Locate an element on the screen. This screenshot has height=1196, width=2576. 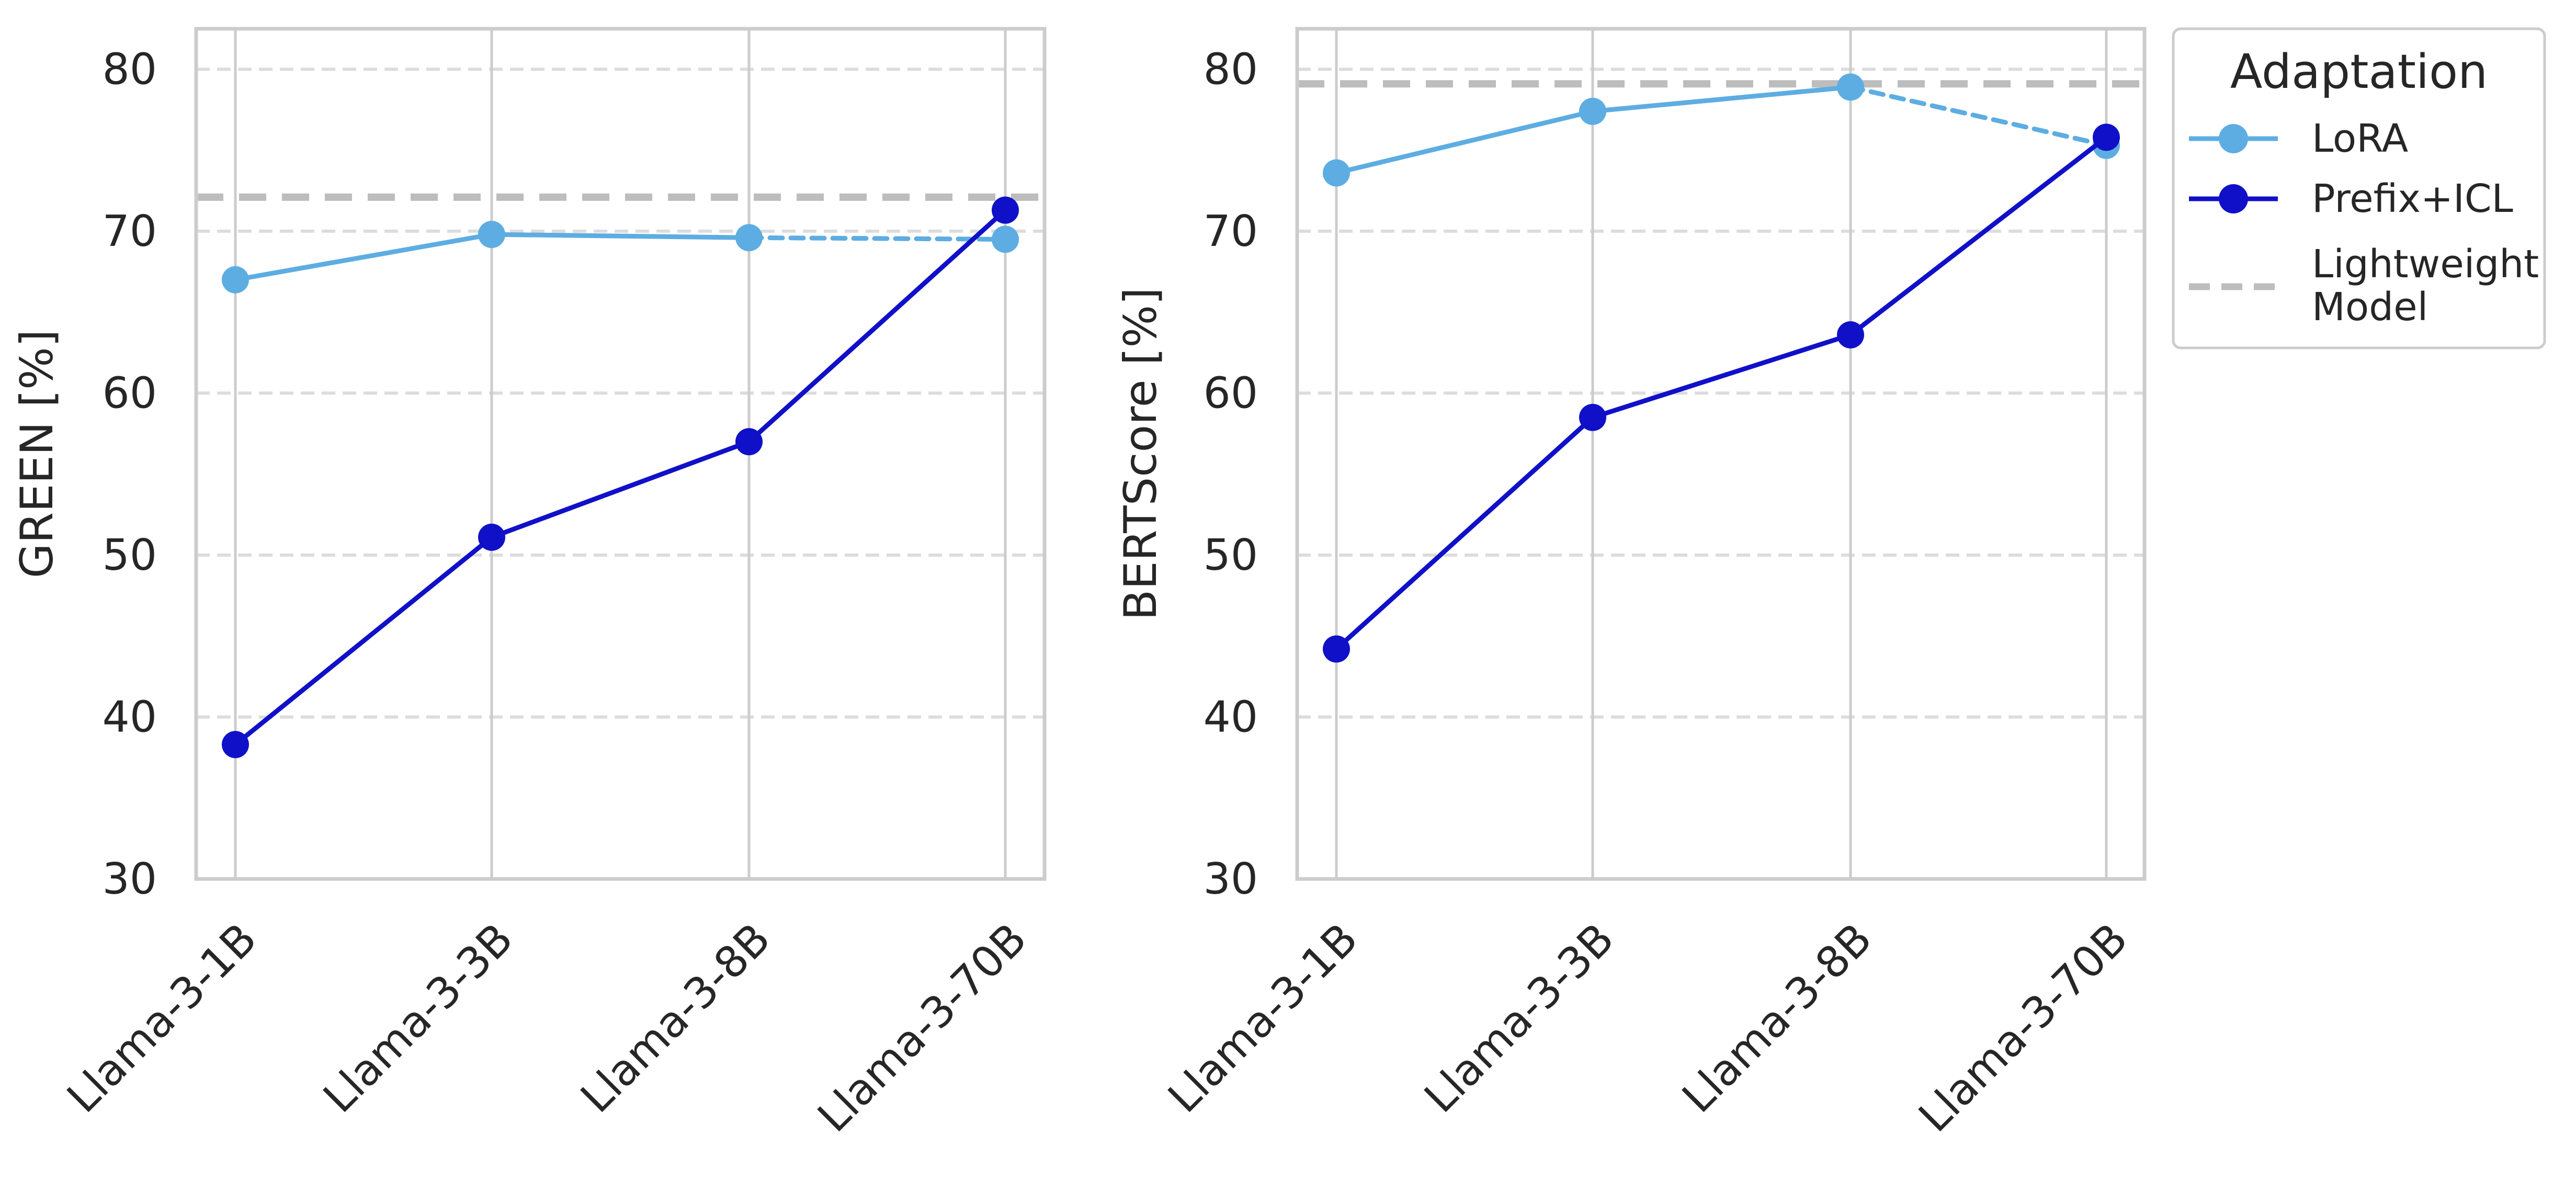
green-x-tick-label: Llama-3-8B is located at coordinates (676, 1018).